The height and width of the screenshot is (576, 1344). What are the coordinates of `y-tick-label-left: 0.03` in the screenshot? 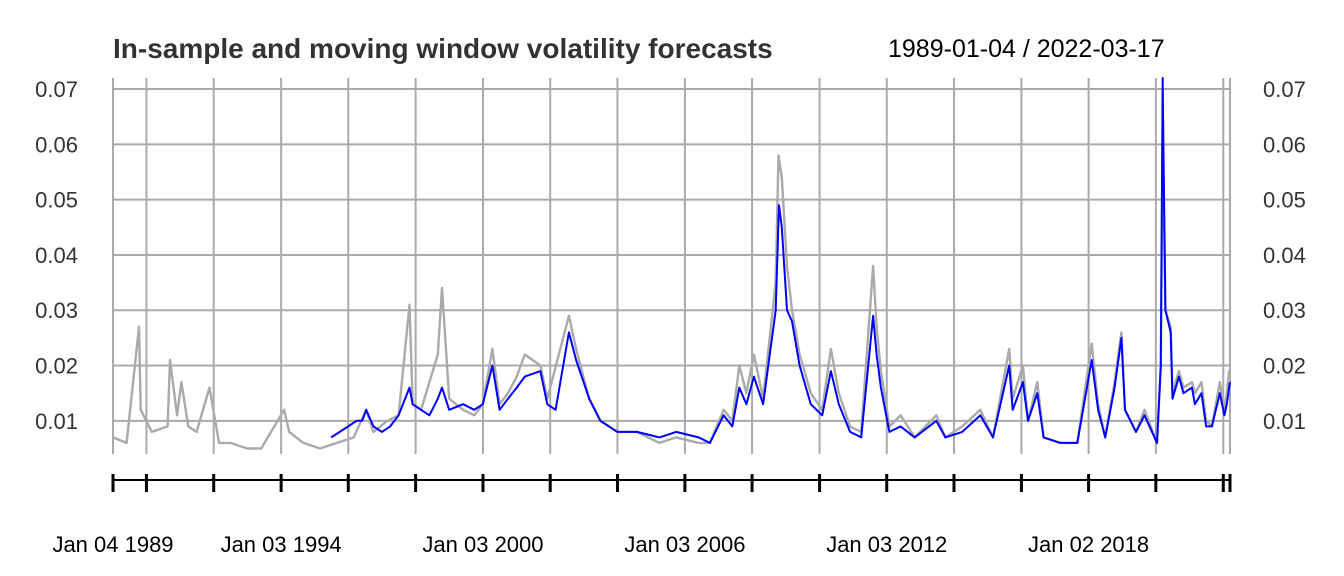 It's located at (56, 310).